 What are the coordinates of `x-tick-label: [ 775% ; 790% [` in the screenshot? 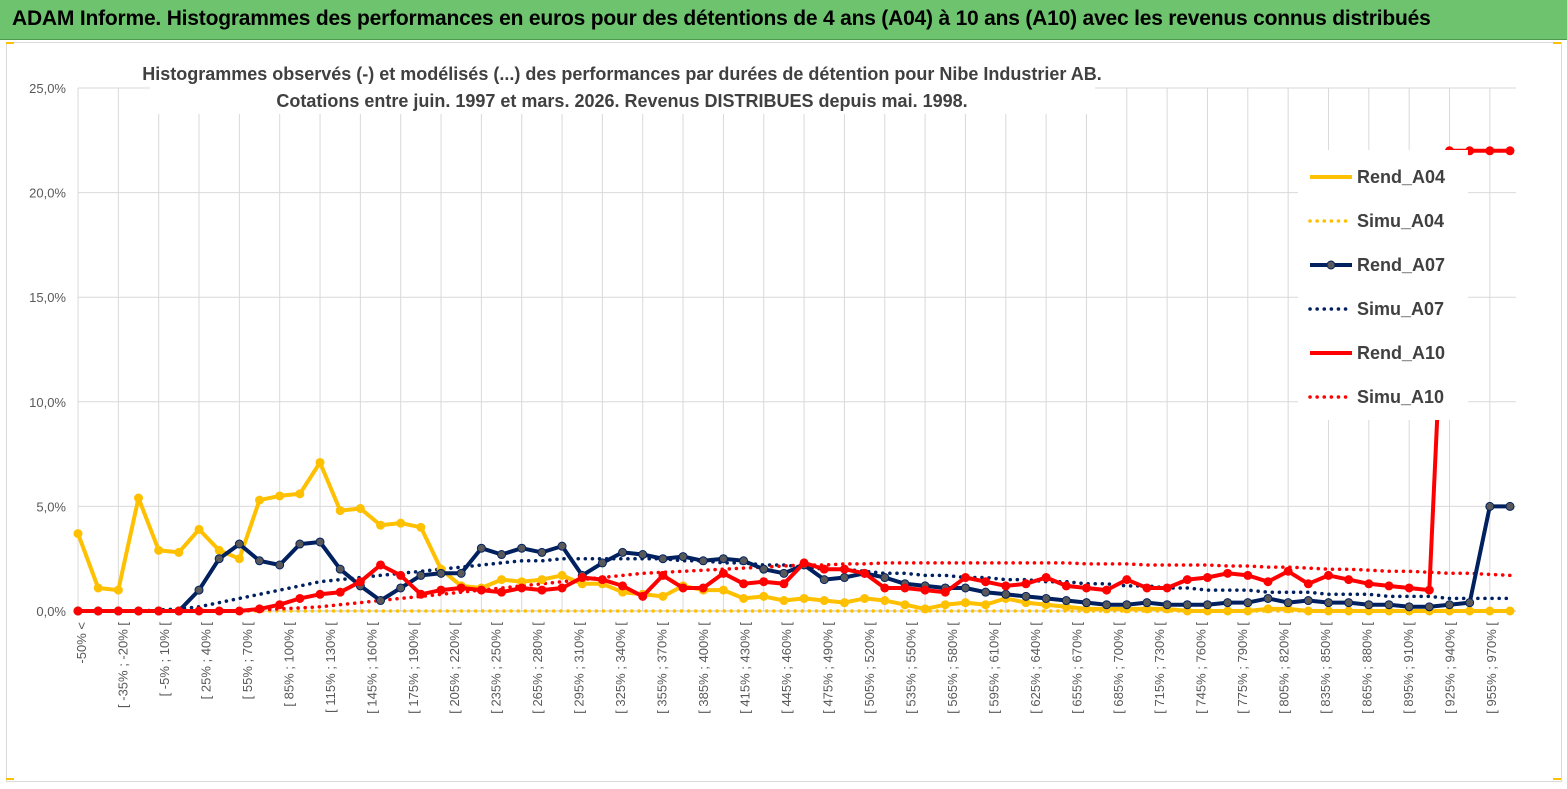 It's located at (1242, 668).